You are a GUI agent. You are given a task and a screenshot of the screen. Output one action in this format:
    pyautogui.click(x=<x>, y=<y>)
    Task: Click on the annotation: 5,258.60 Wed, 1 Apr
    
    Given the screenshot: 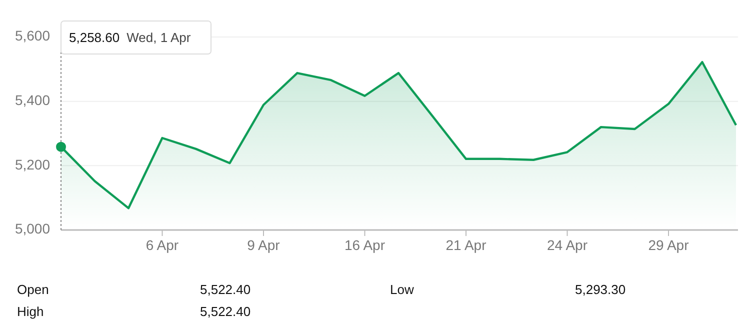 What is the action you would take?
    pyautogui.click(x=130, y=37)
    